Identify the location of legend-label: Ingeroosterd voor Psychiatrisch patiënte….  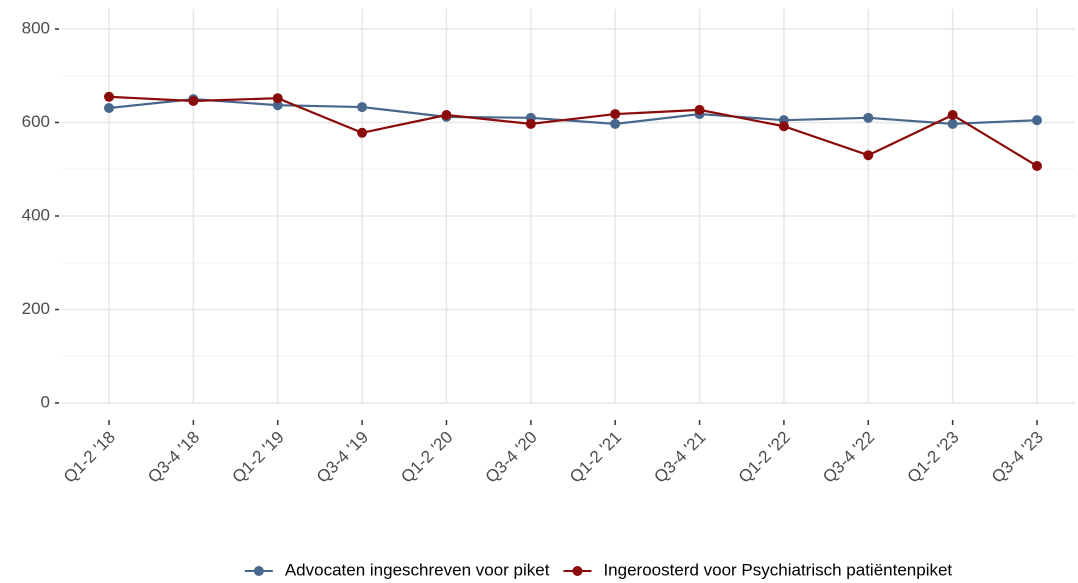
(777, 569).